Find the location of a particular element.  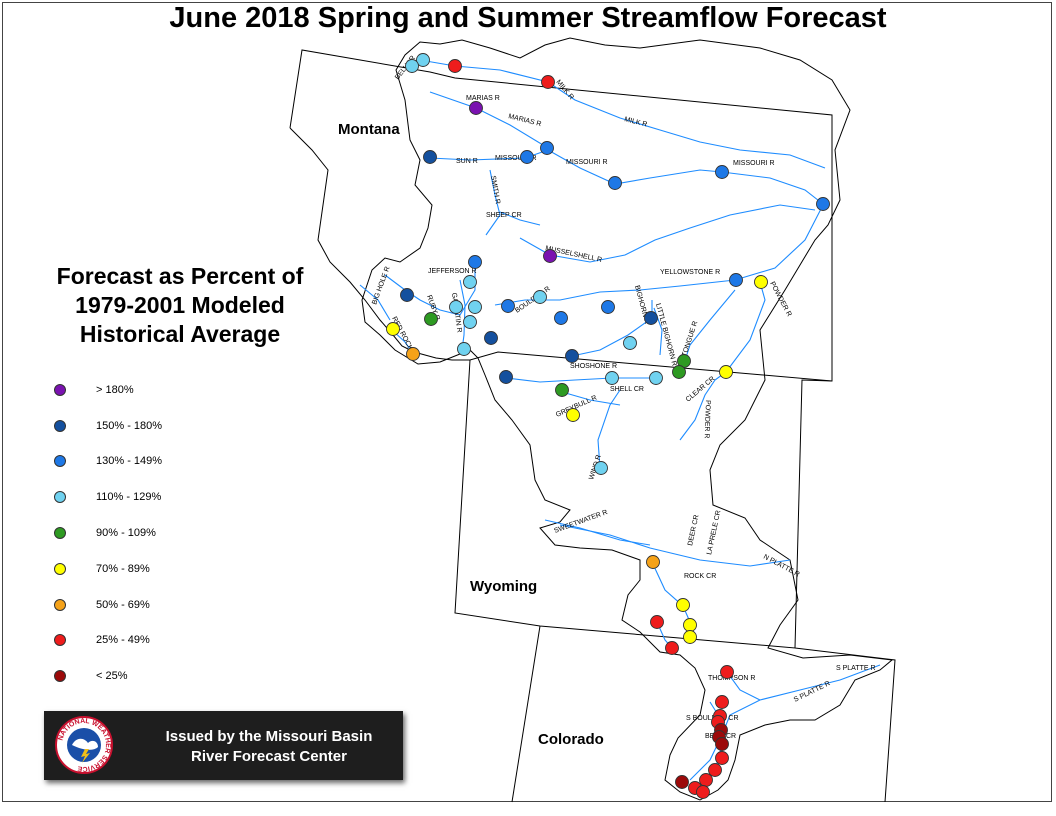

river-label: MISSOURI R is located at coordinates (516, 158).